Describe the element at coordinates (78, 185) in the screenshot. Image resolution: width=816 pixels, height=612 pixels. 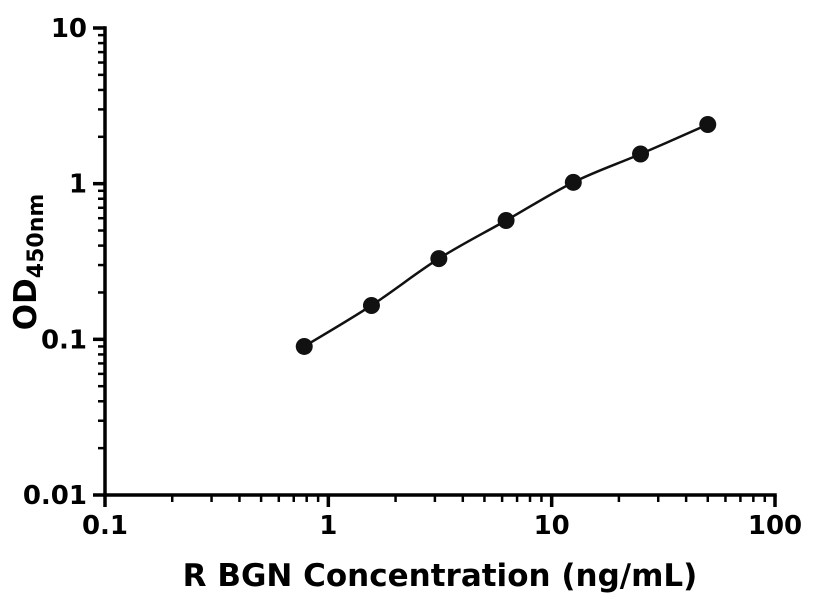
I see `y-tick-label: 1` at that location.